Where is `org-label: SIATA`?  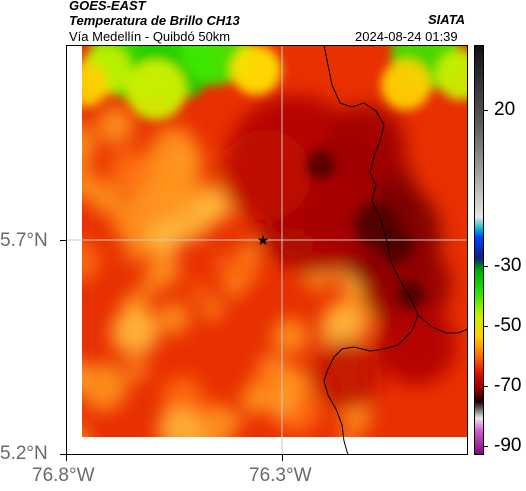
org-label: SIATA is located at coordinates (447, 19).